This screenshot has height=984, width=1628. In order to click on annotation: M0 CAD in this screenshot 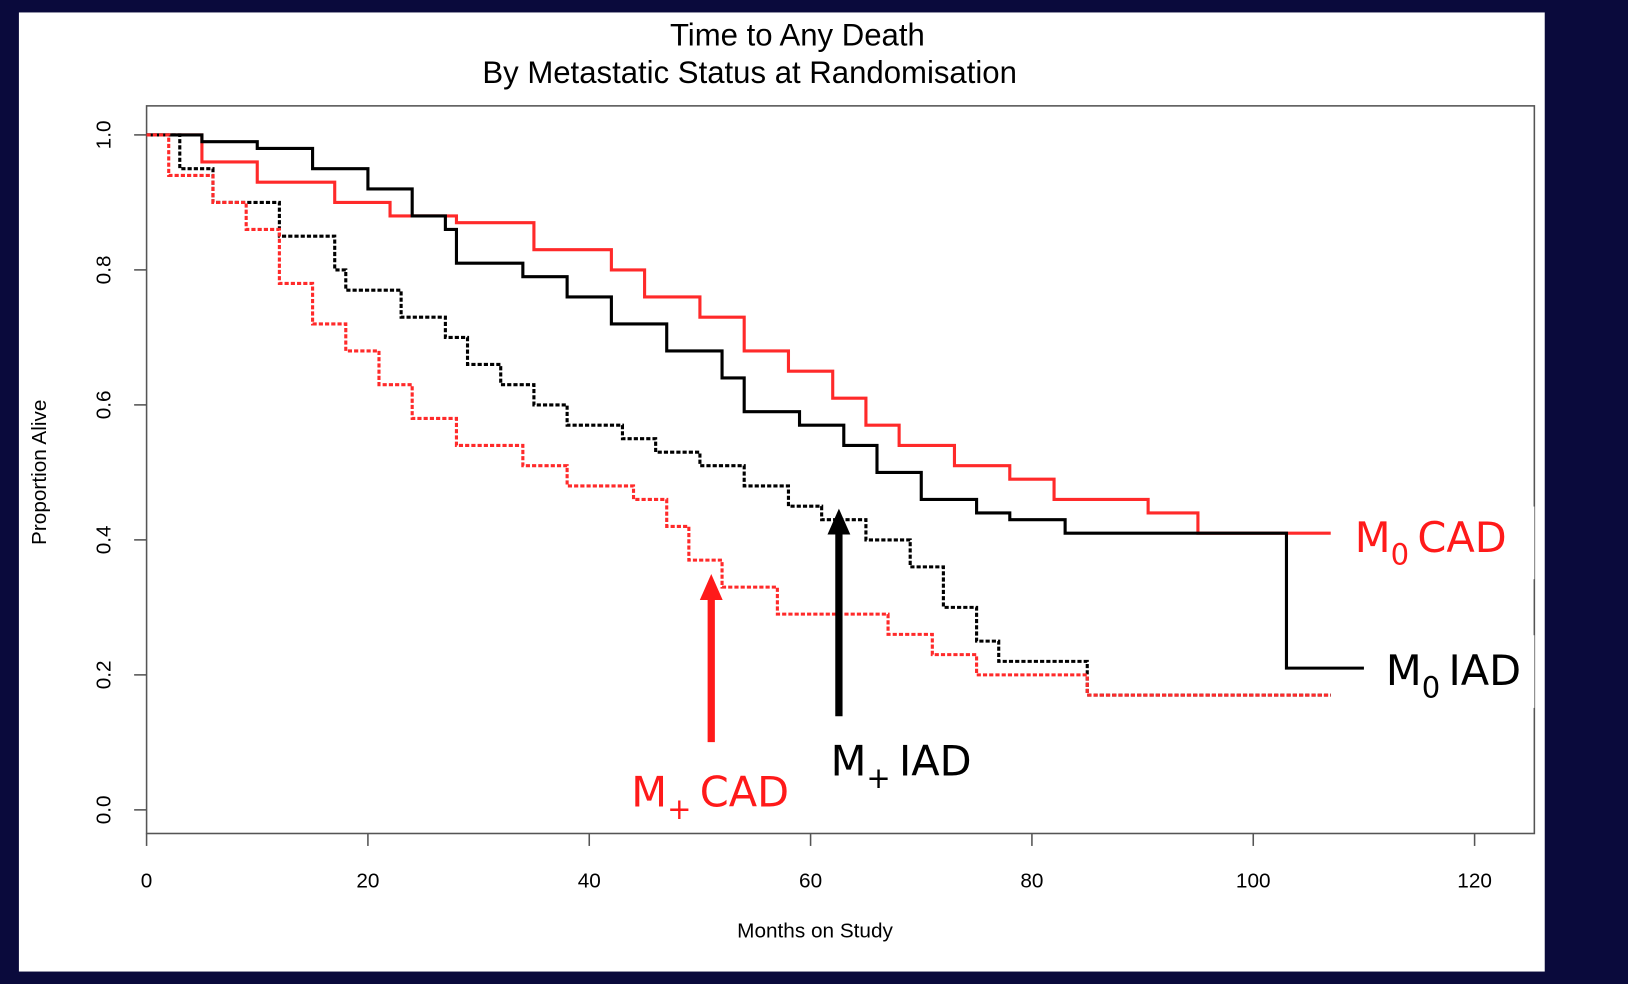, I will do `click(1431, 542)`.